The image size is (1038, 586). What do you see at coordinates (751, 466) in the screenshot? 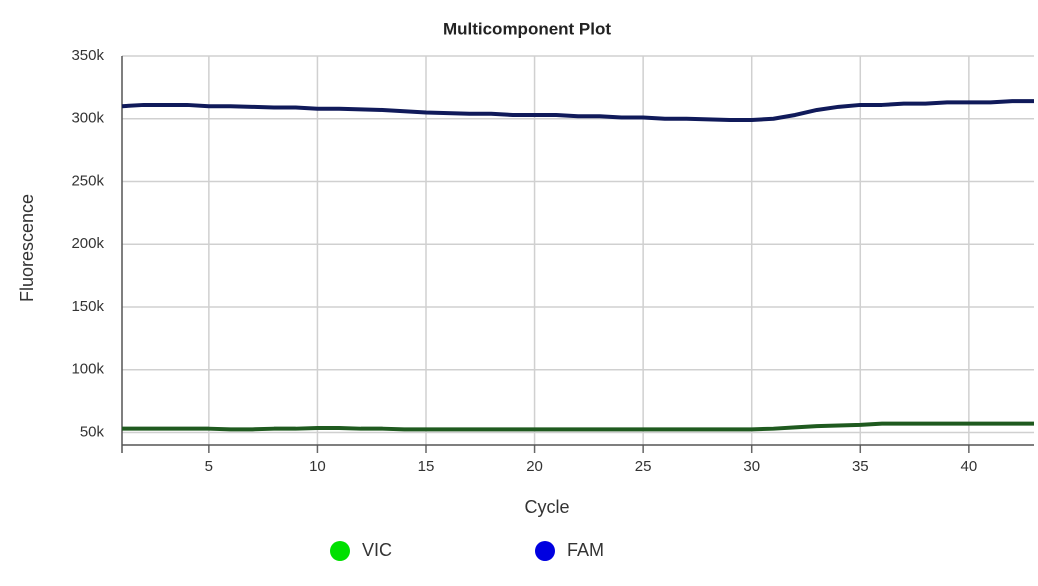
I see `x-tick-label: 30` at bounding box center [751, 466].